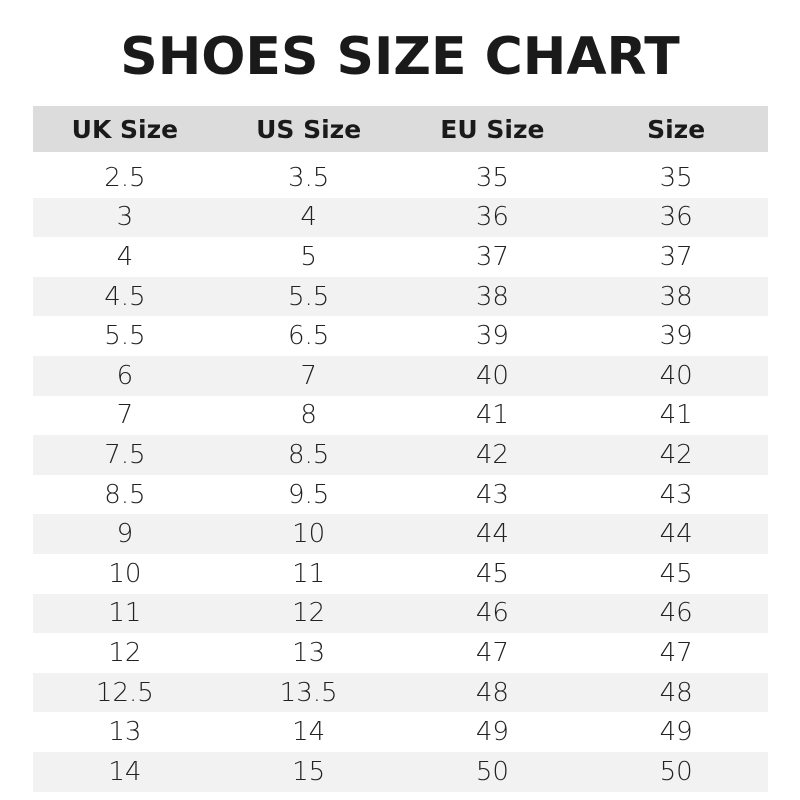 This screenshot has height=800, width=800. I want to click on cell-uk-size: 4, so click(125, 256).